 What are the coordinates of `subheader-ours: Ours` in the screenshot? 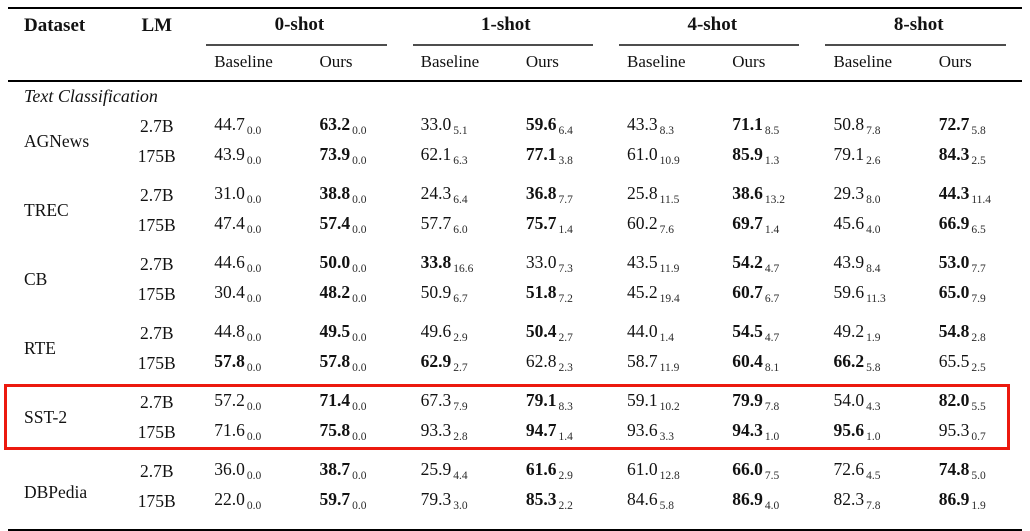 It's located at (971, 64).